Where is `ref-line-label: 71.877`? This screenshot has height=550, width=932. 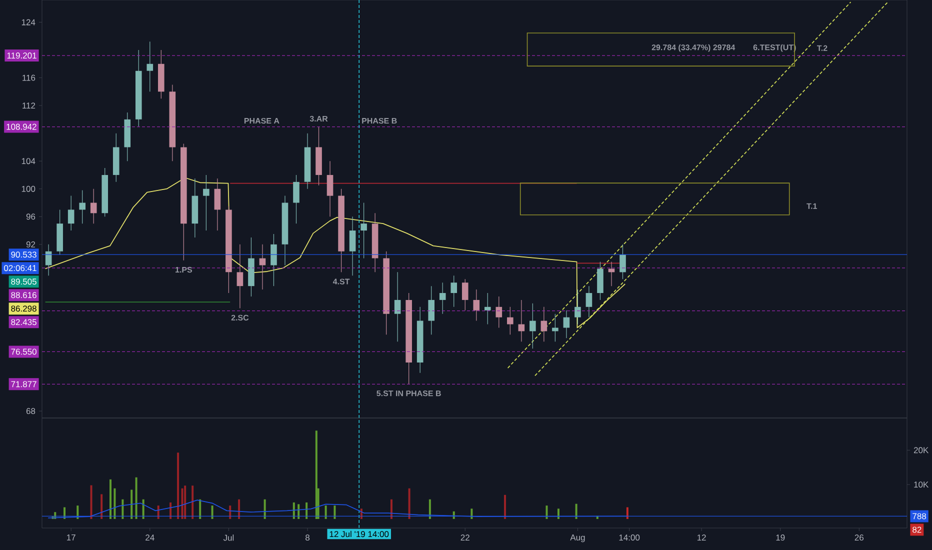
ref-line-label: 71.877 is located at coordinates (23, 384).